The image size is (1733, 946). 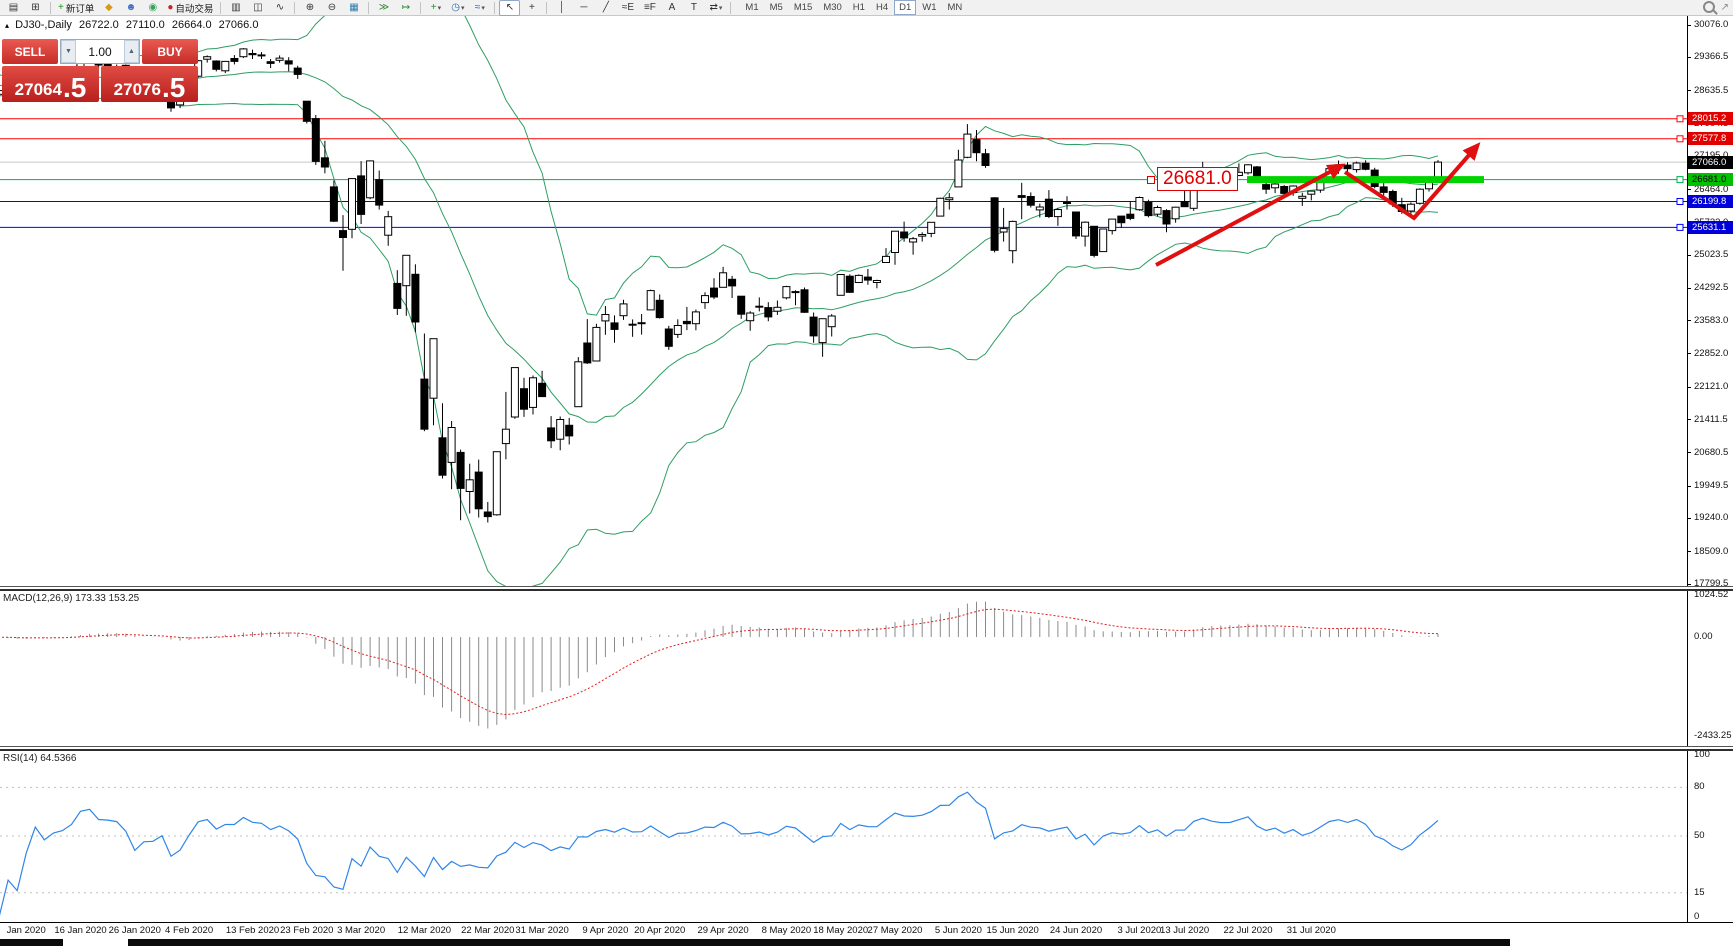 I want to click on time-tick-label: 12 Mar 2020, so click(x=424, y=930).